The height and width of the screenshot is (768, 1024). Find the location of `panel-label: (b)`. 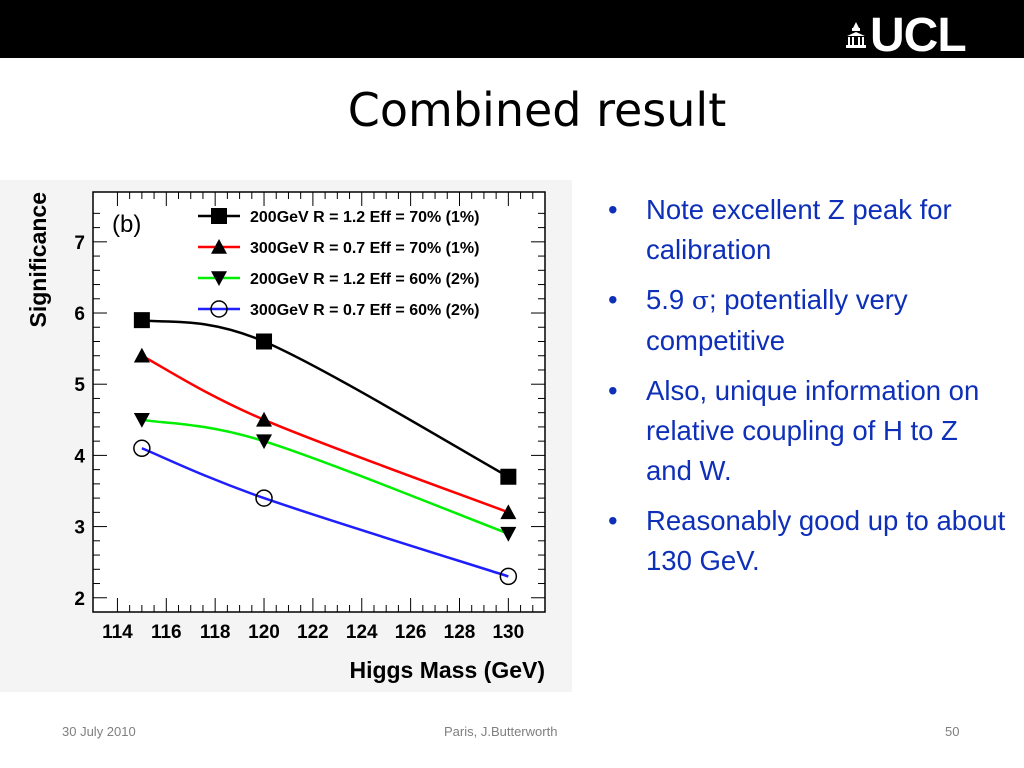

panel-label: (b) is located at coordinates (126, 224).